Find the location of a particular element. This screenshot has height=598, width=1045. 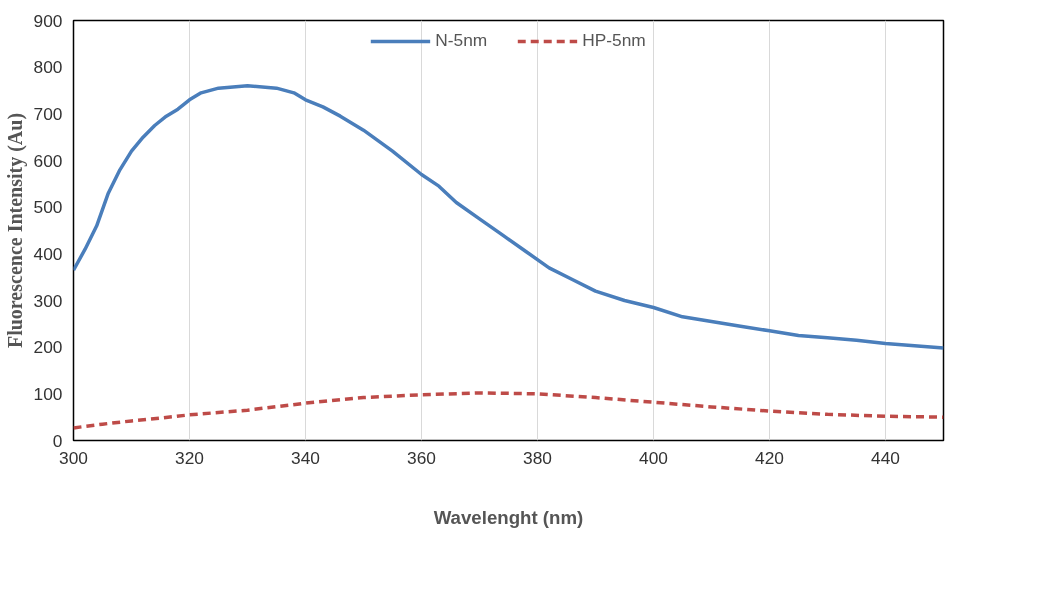

x-tick-label: 440 is located at coordinates (885, 457).